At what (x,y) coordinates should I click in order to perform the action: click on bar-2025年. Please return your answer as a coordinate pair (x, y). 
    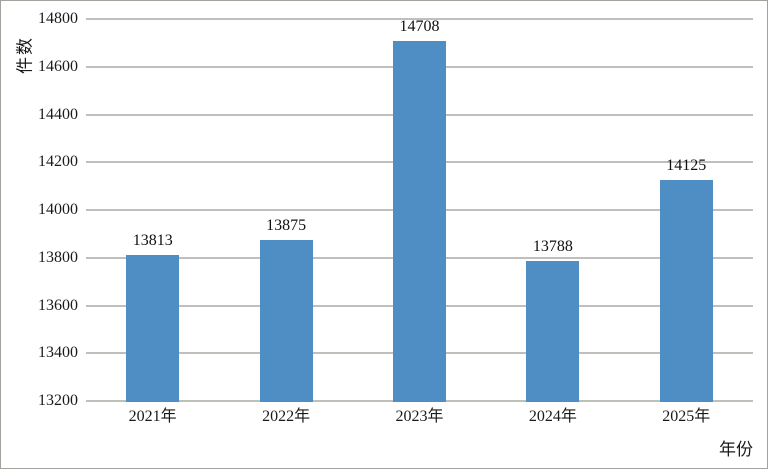
    Looking at the image, I should click on (686, 291).